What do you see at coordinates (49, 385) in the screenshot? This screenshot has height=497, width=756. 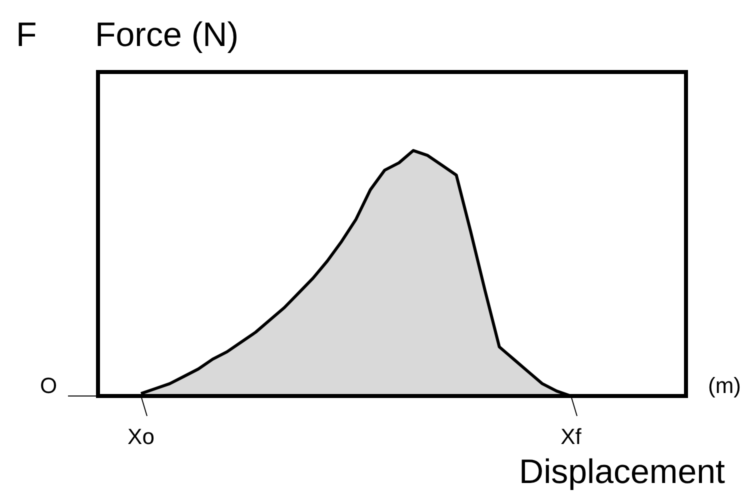 I see `text: O` at bounding box center [49, 385].